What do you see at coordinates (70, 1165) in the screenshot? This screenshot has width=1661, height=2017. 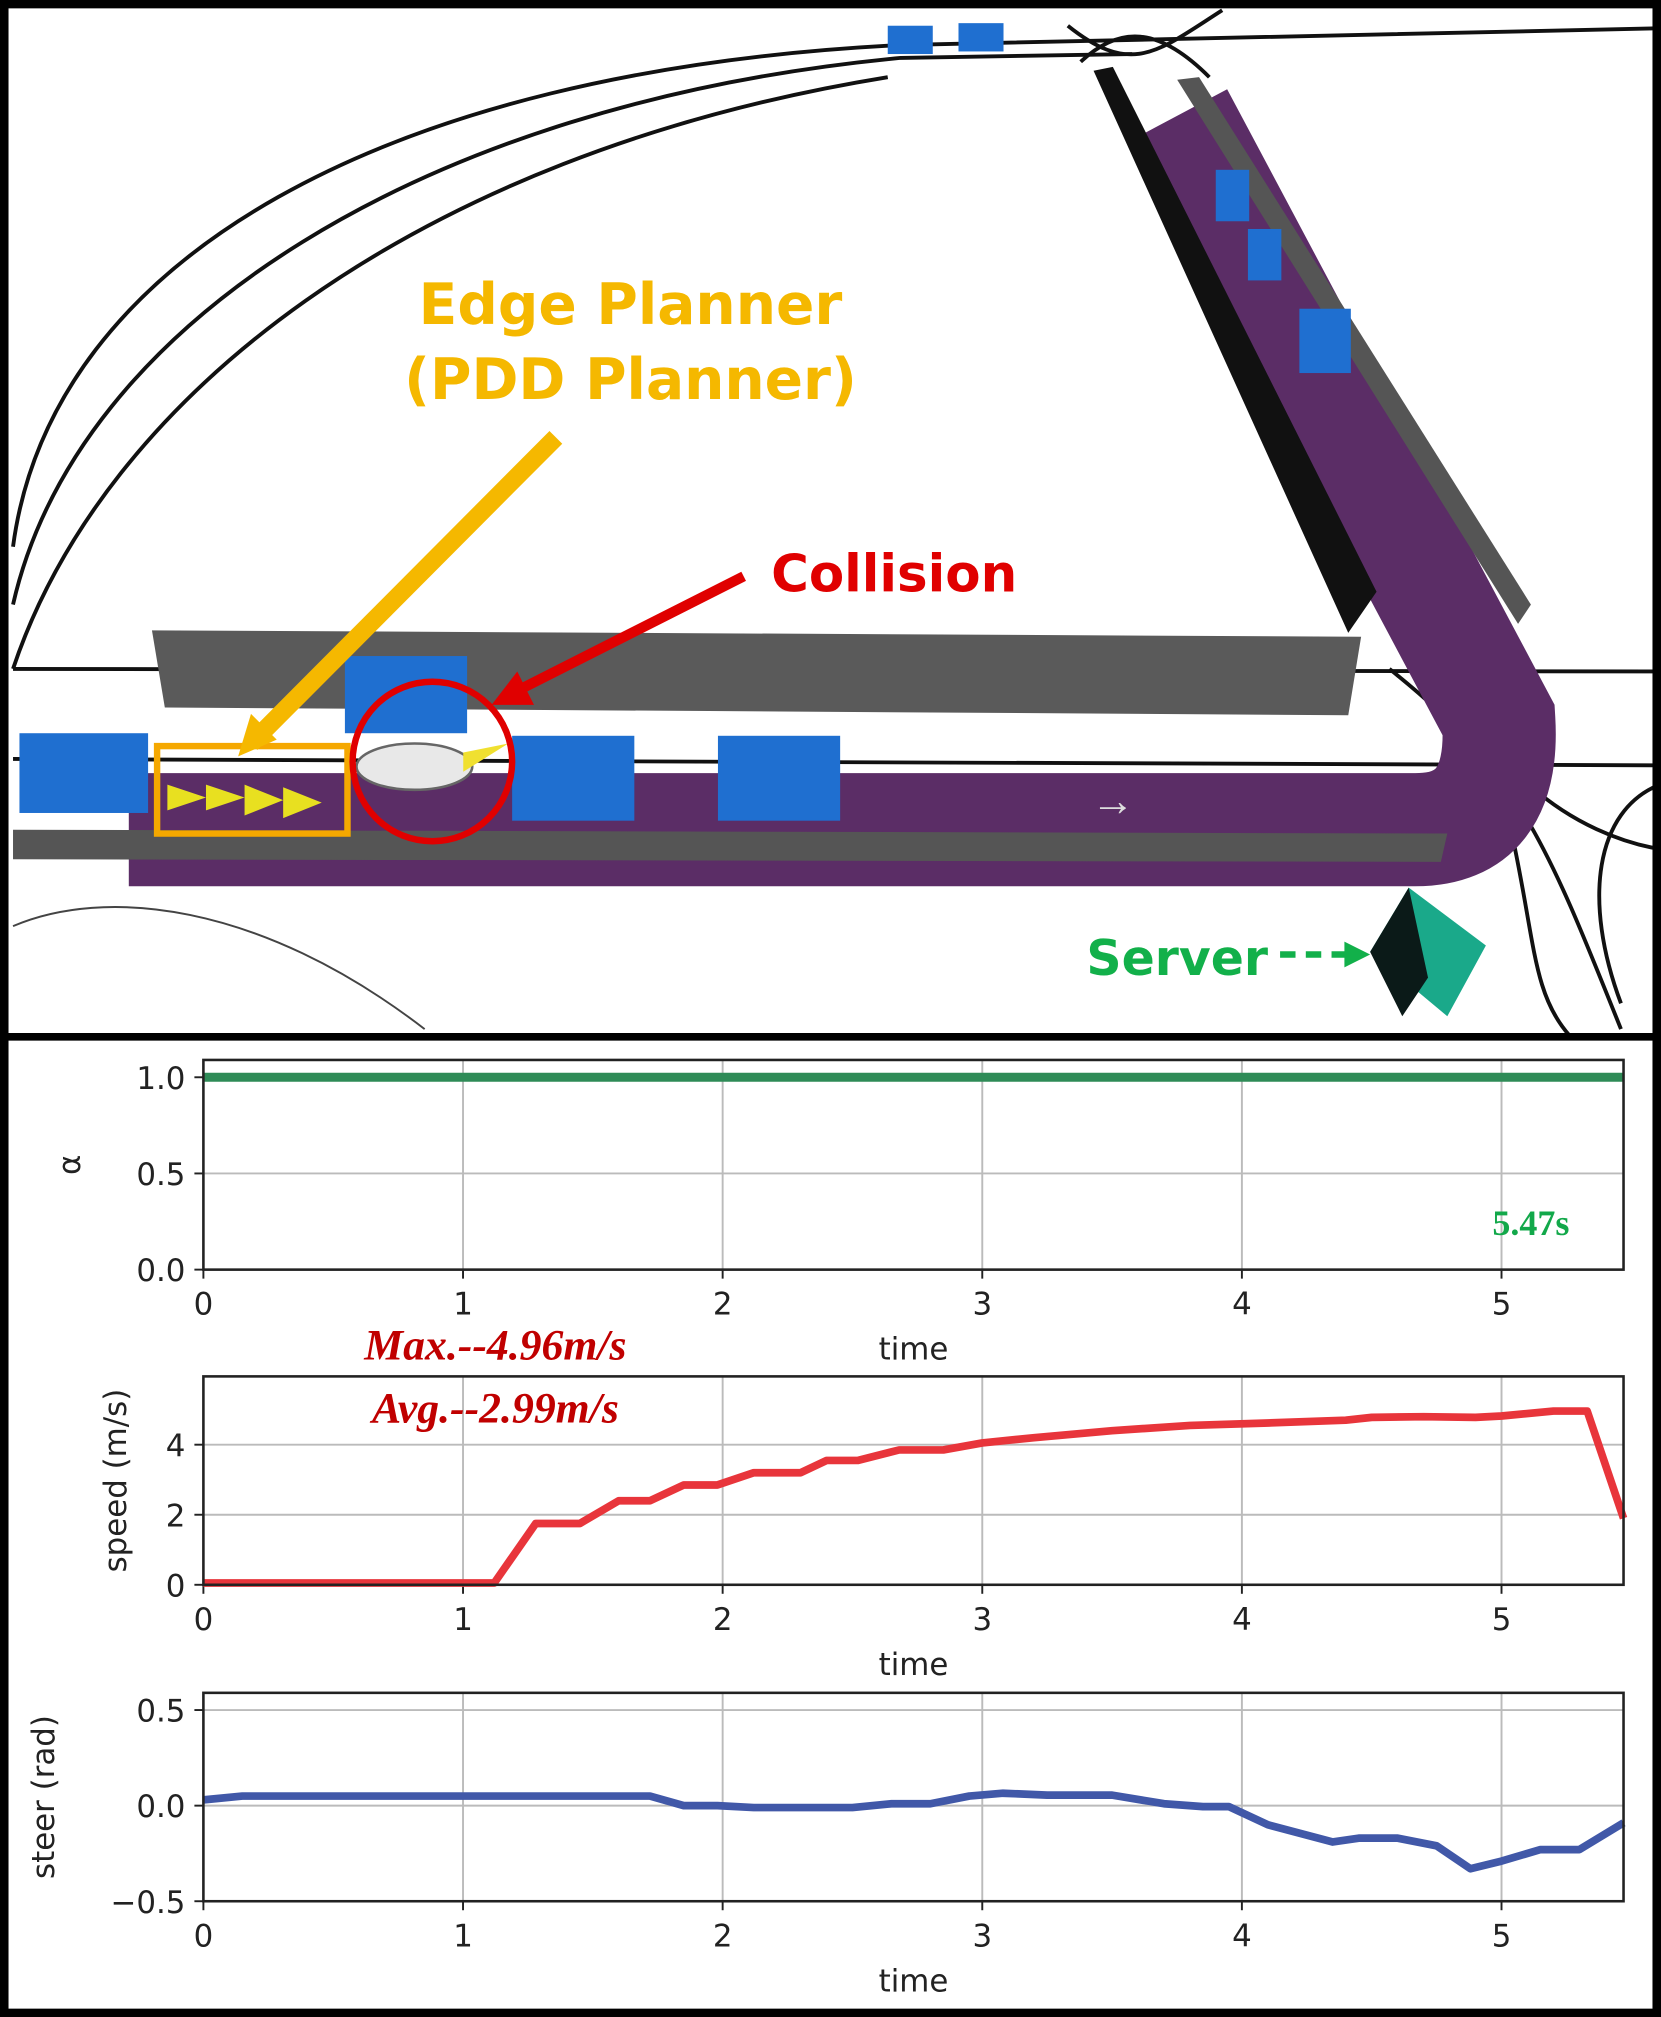 I see `y-axis-label: α` at bounding box center [70, 1165].